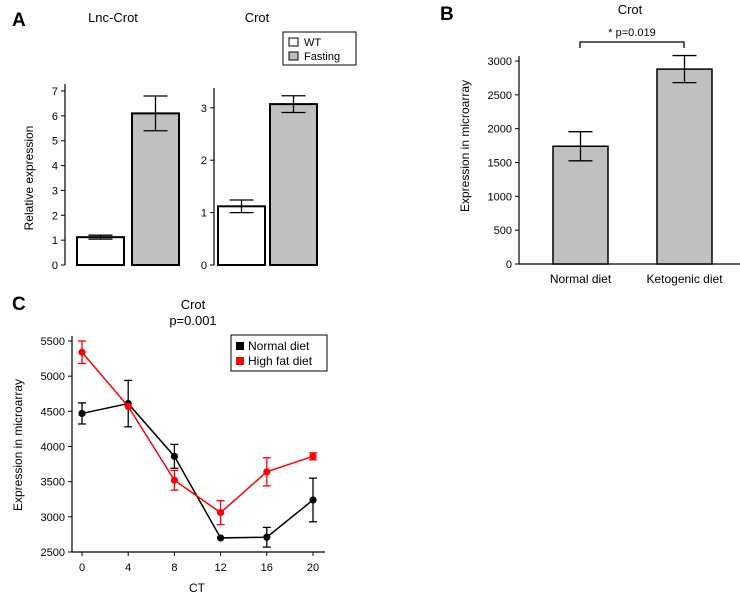  What do you see at coordinates (447, 14) in the screenshot?
I see `panel-letter-b: B` at bounding box center [447, 14].